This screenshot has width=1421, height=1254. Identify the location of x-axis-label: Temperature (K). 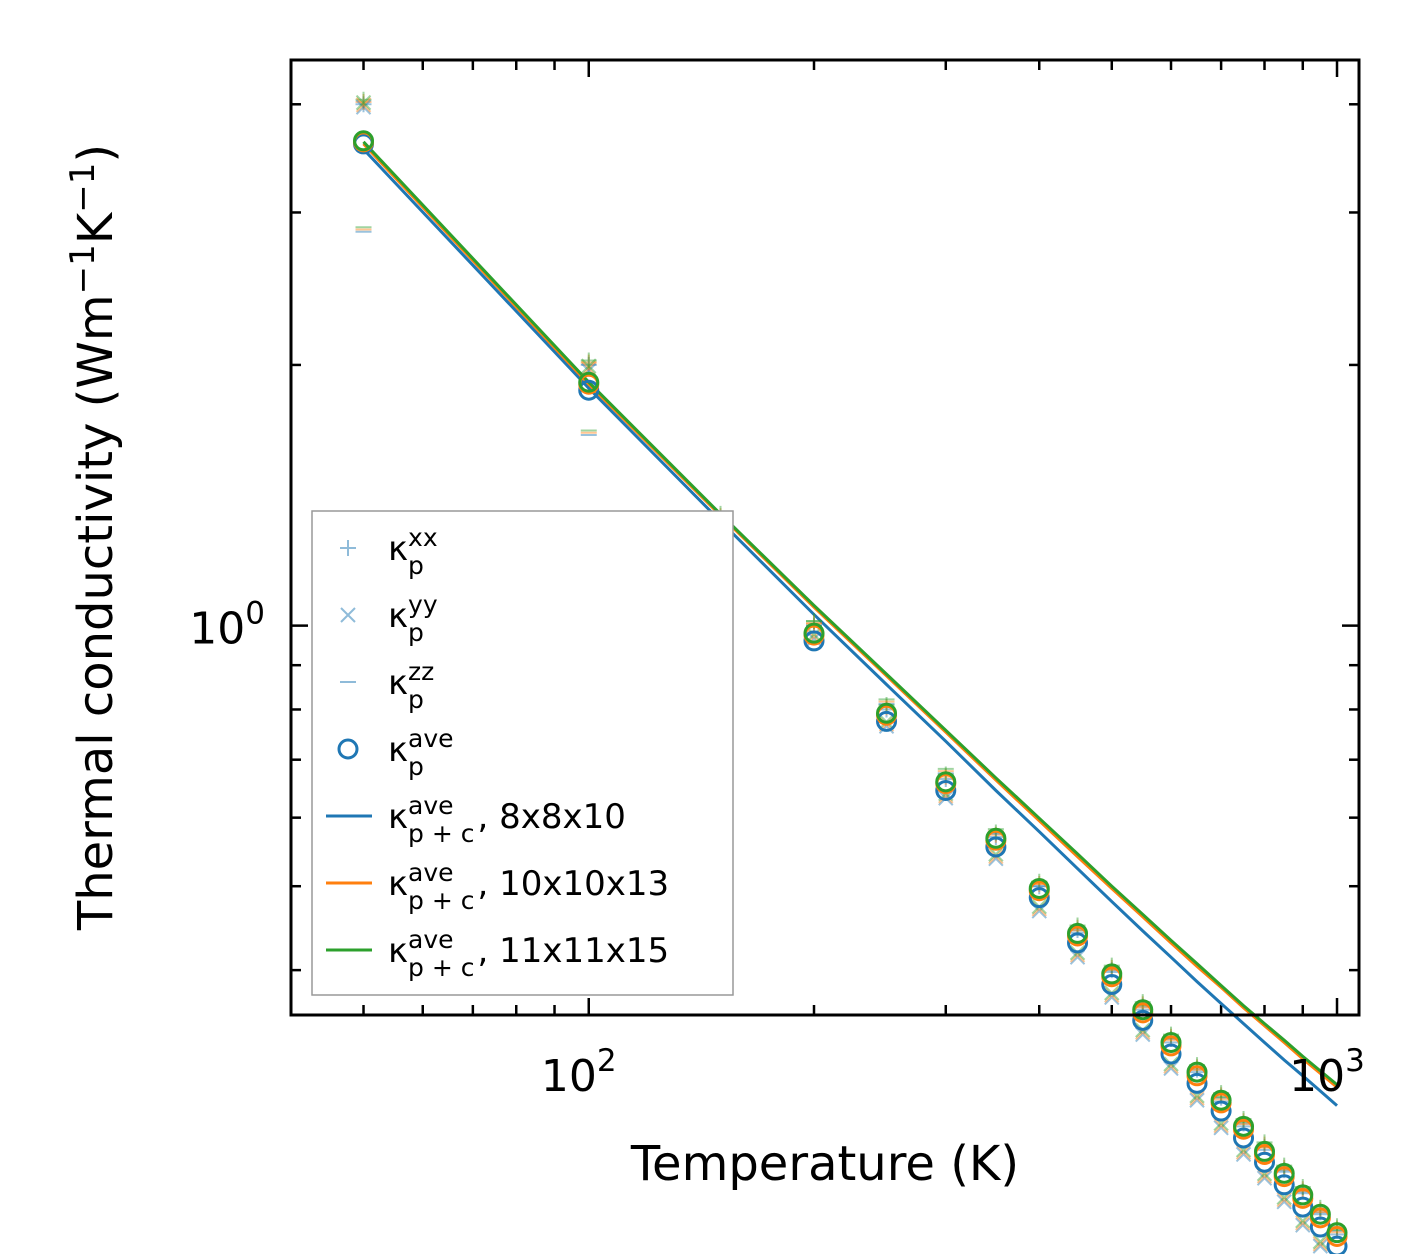
(824, 1164).